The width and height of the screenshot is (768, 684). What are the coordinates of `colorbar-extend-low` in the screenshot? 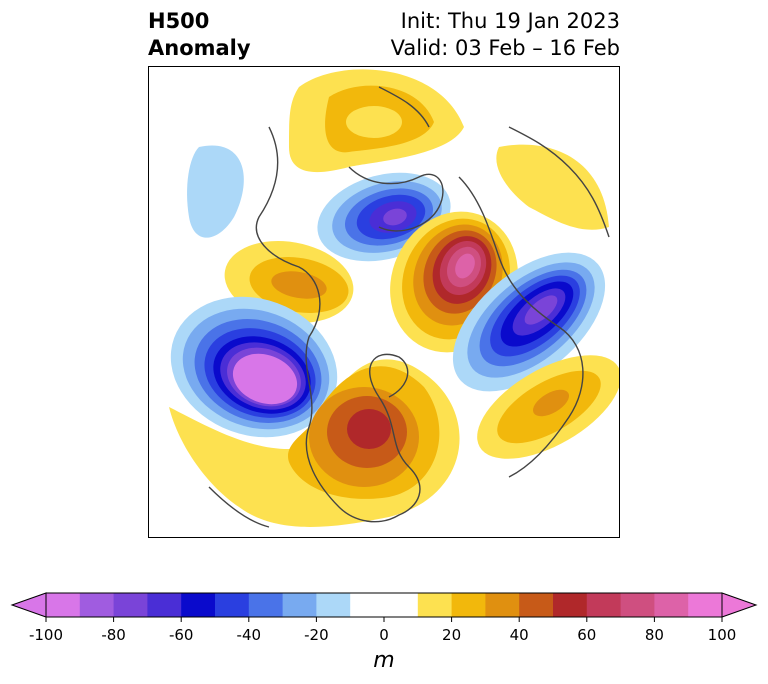 It's located at (28, 605).